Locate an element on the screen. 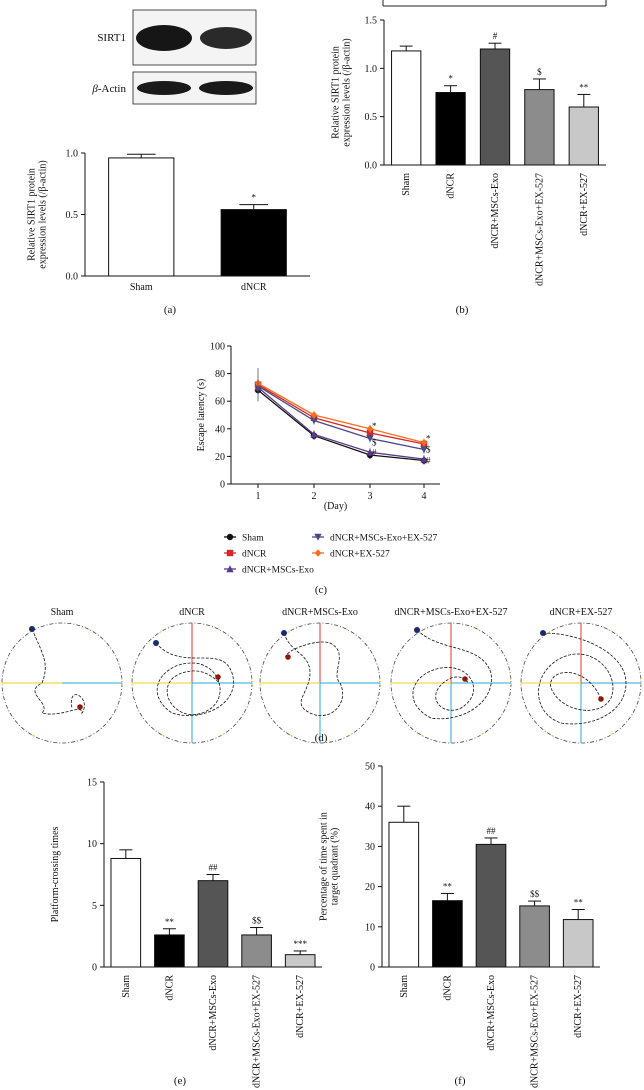  x-tick-label: 2 is located at coordinates (314, 496).